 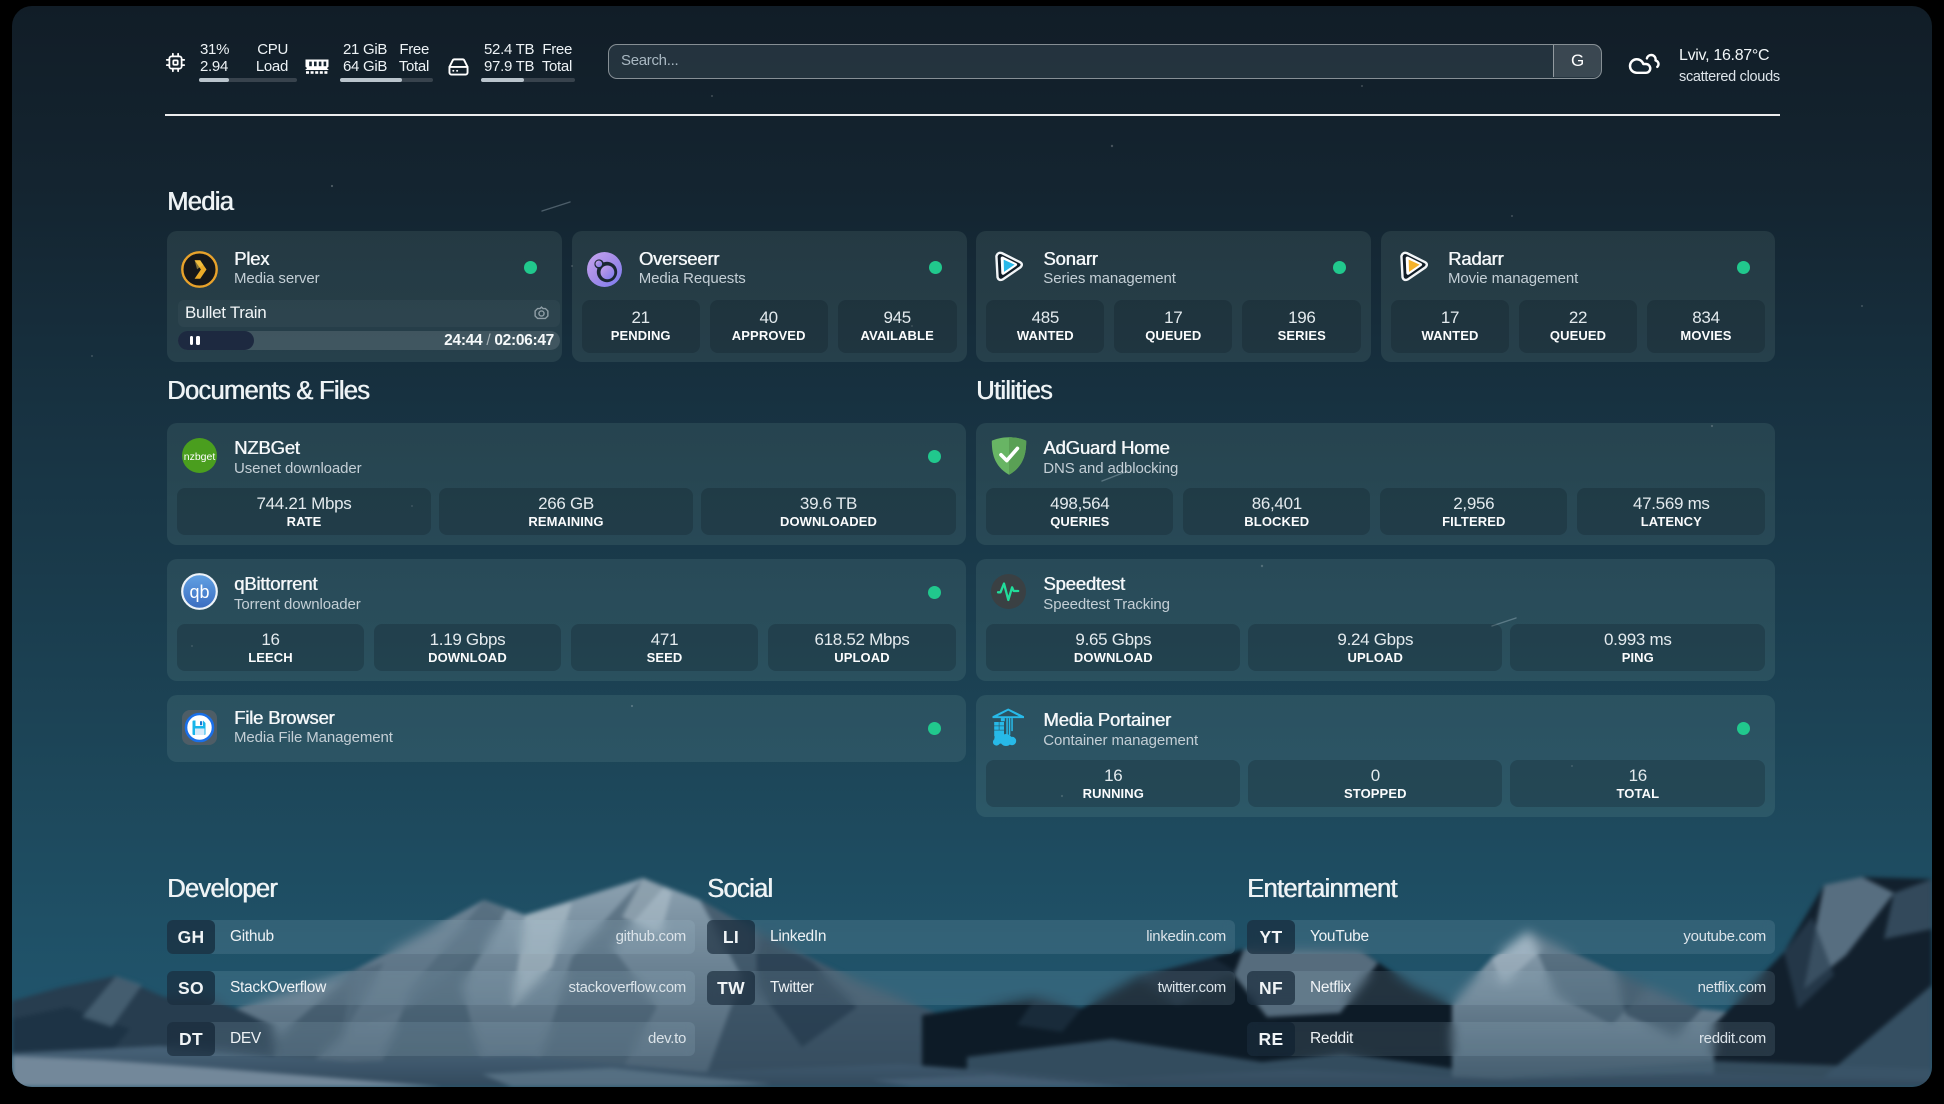 I want to click on svg-text: nzbget, so click(x=200, y=457).